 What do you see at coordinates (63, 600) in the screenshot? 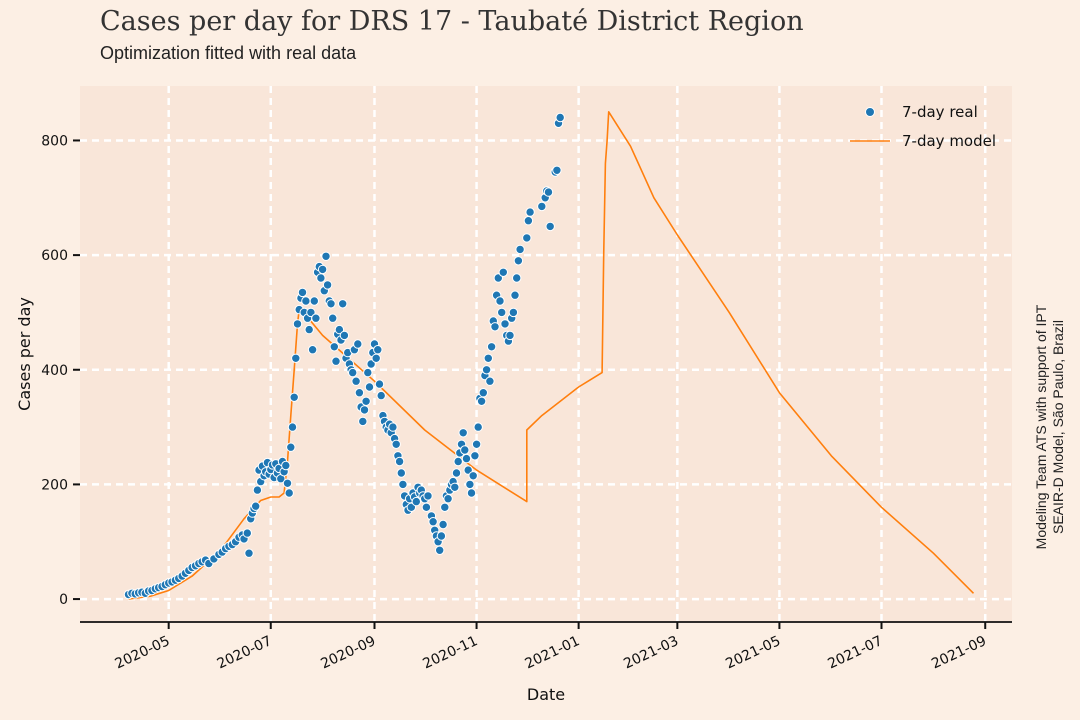
I see `y-tick-label: 0` at bounding box center [63, 600].